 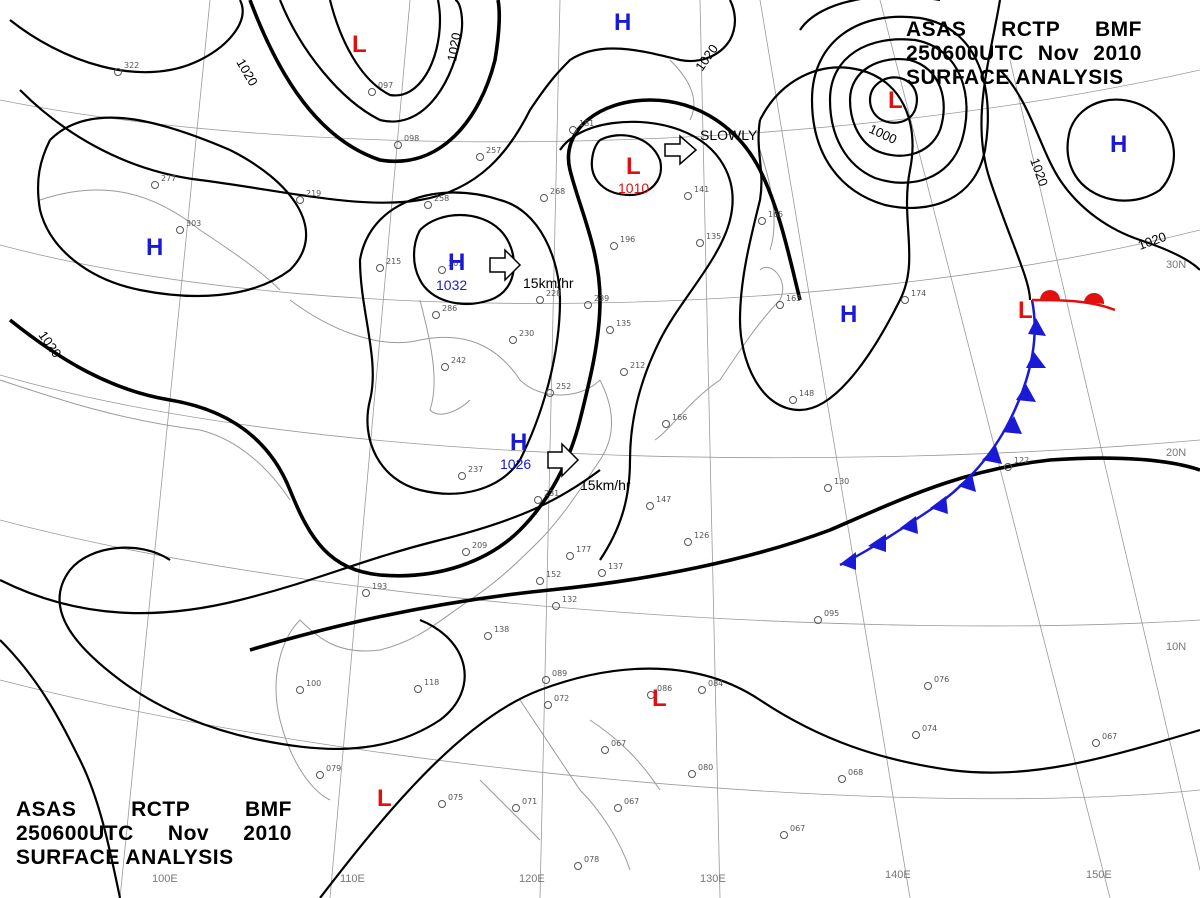 What do you see at coordinates (385, 85) in the screenshot?
I see `station-value: 097` at bounding box center [385, 85].